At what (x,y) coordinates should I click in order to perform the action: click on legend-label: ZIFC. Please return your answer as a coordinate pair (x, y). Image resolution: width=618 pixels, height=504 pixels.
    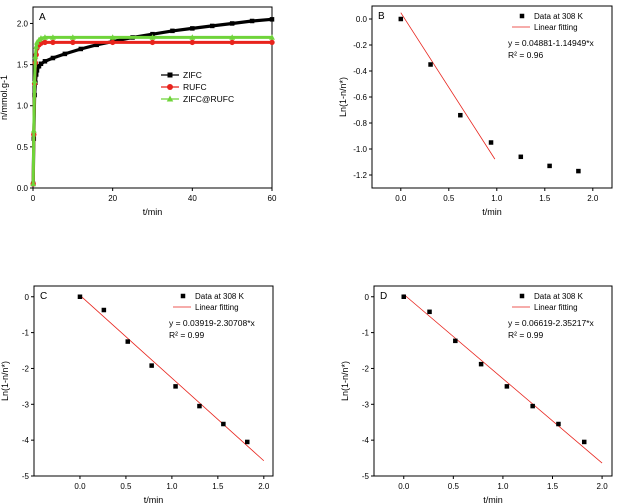
    Looking at the image, I should click on (192, 75).